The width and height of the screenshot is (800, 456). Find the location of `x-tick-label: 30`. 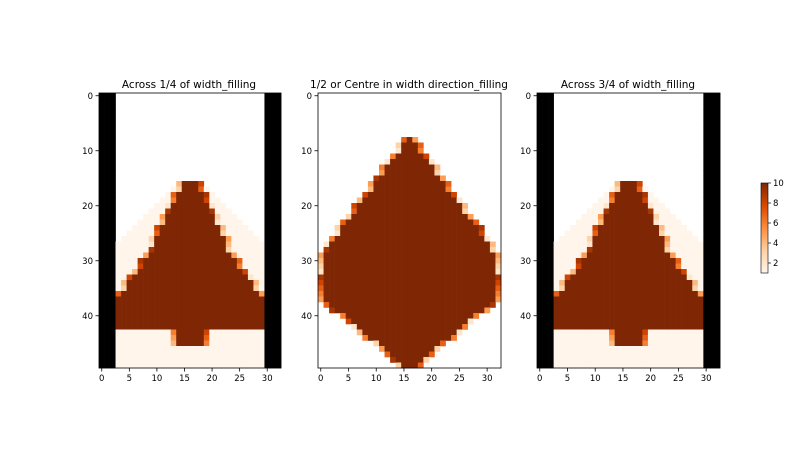

x-tick-label: 30 is located at coordinates (487, 379).